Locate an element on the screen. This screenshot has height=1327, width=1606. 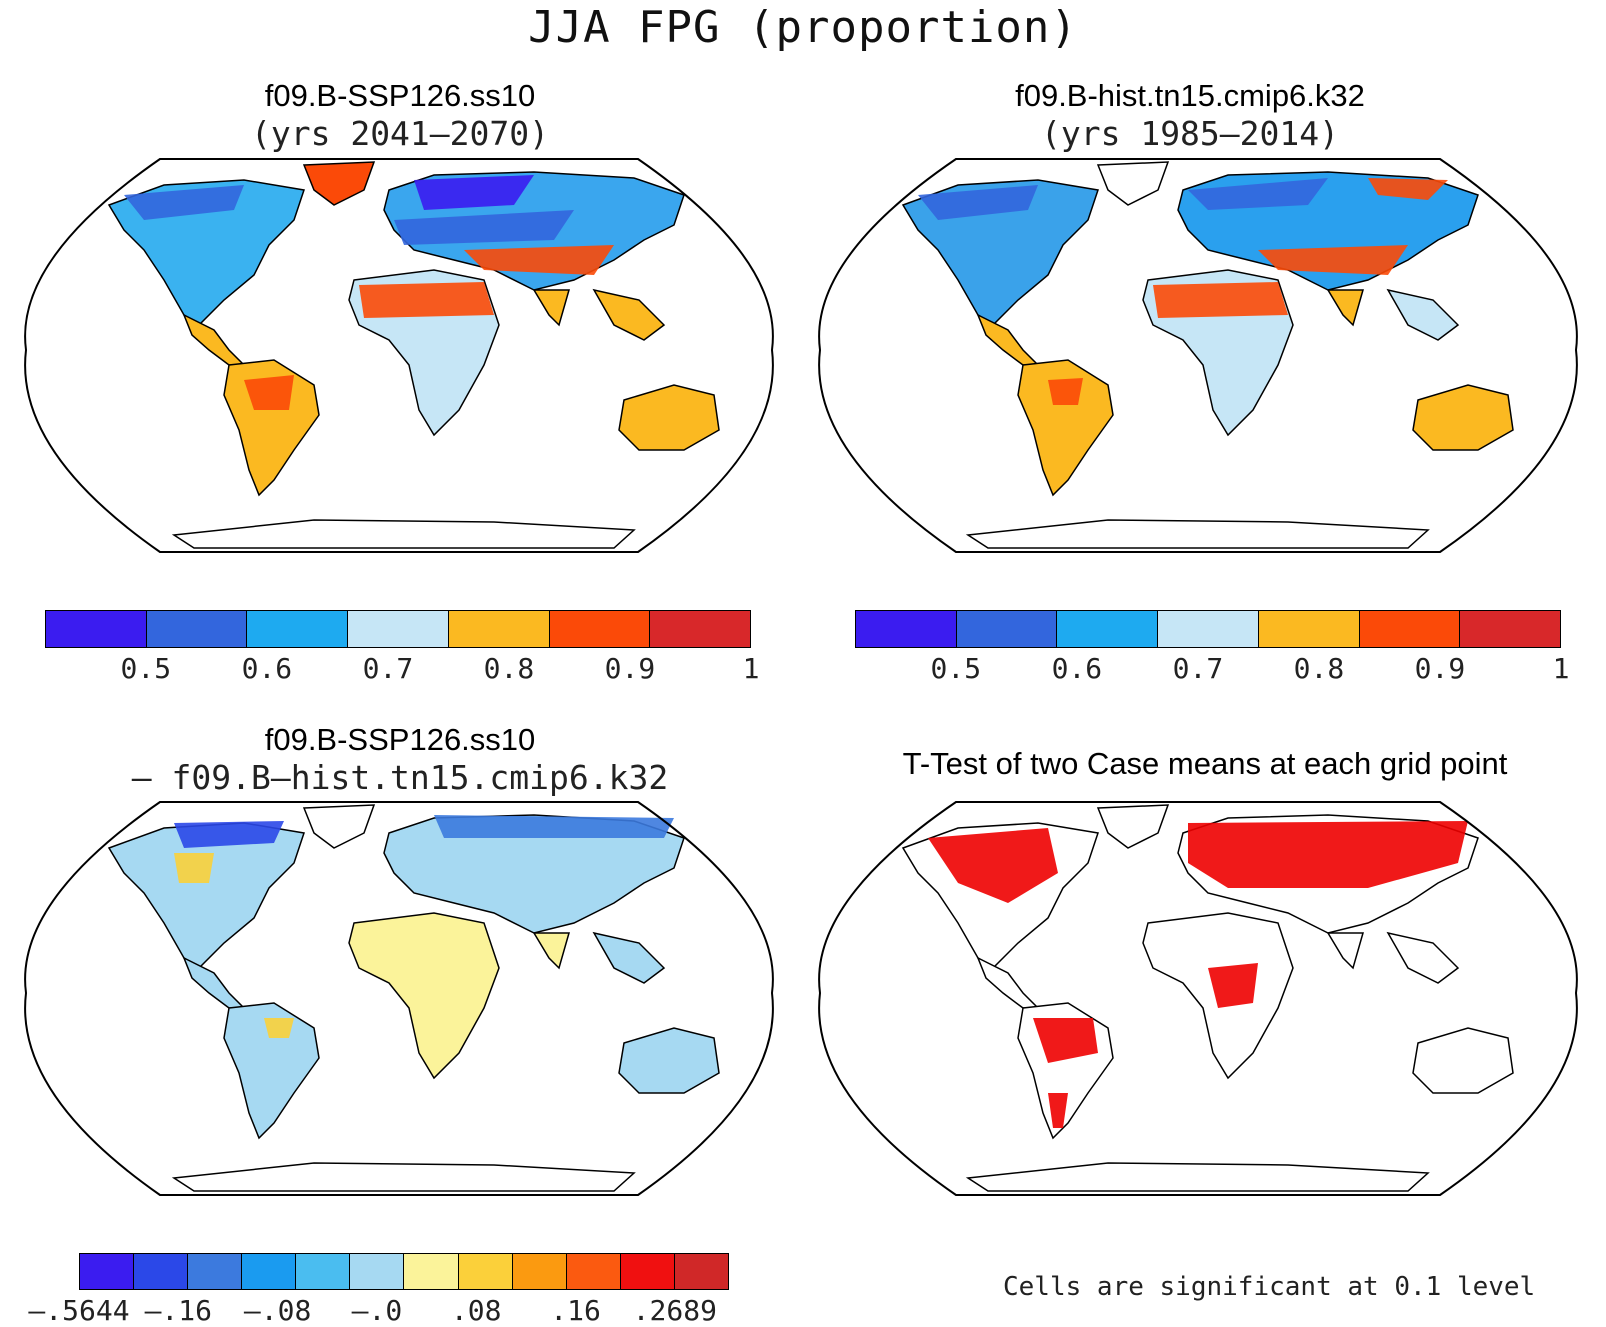
colorbar-tick-label: –.08 is located at coordinates (277, 1310).